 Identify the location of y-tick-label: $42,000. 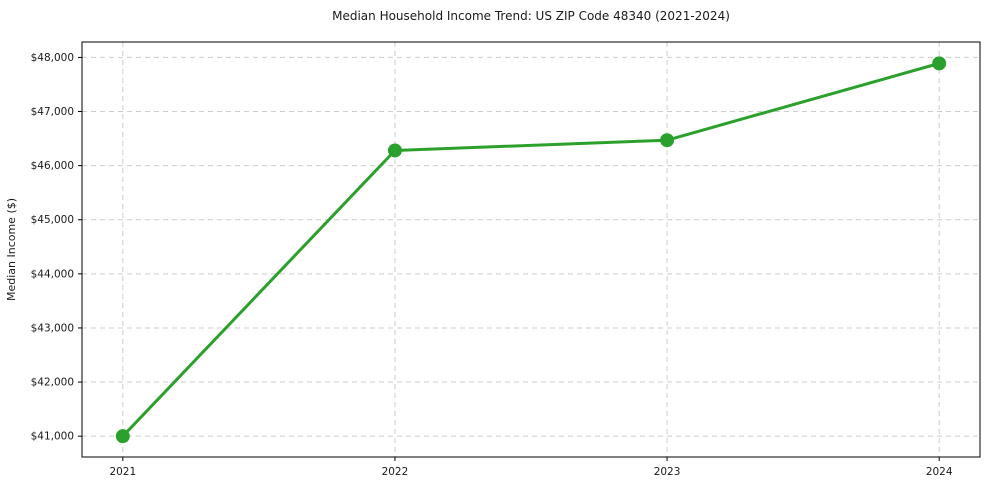
(52, 383).